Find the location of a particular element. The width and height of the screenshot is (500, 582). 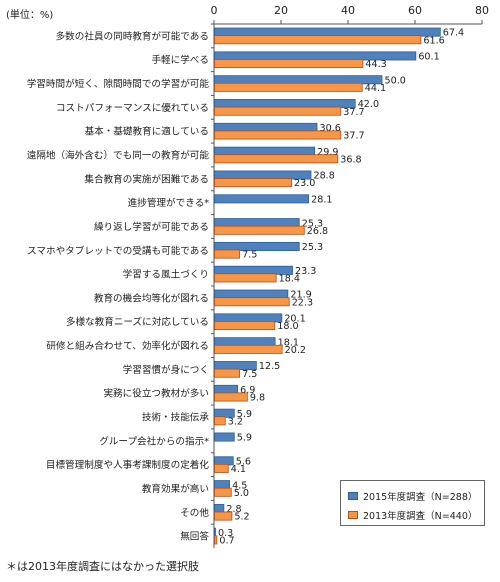

category-label-3: コストパフォーマンスに優れている is located at coordinates (132, 108).